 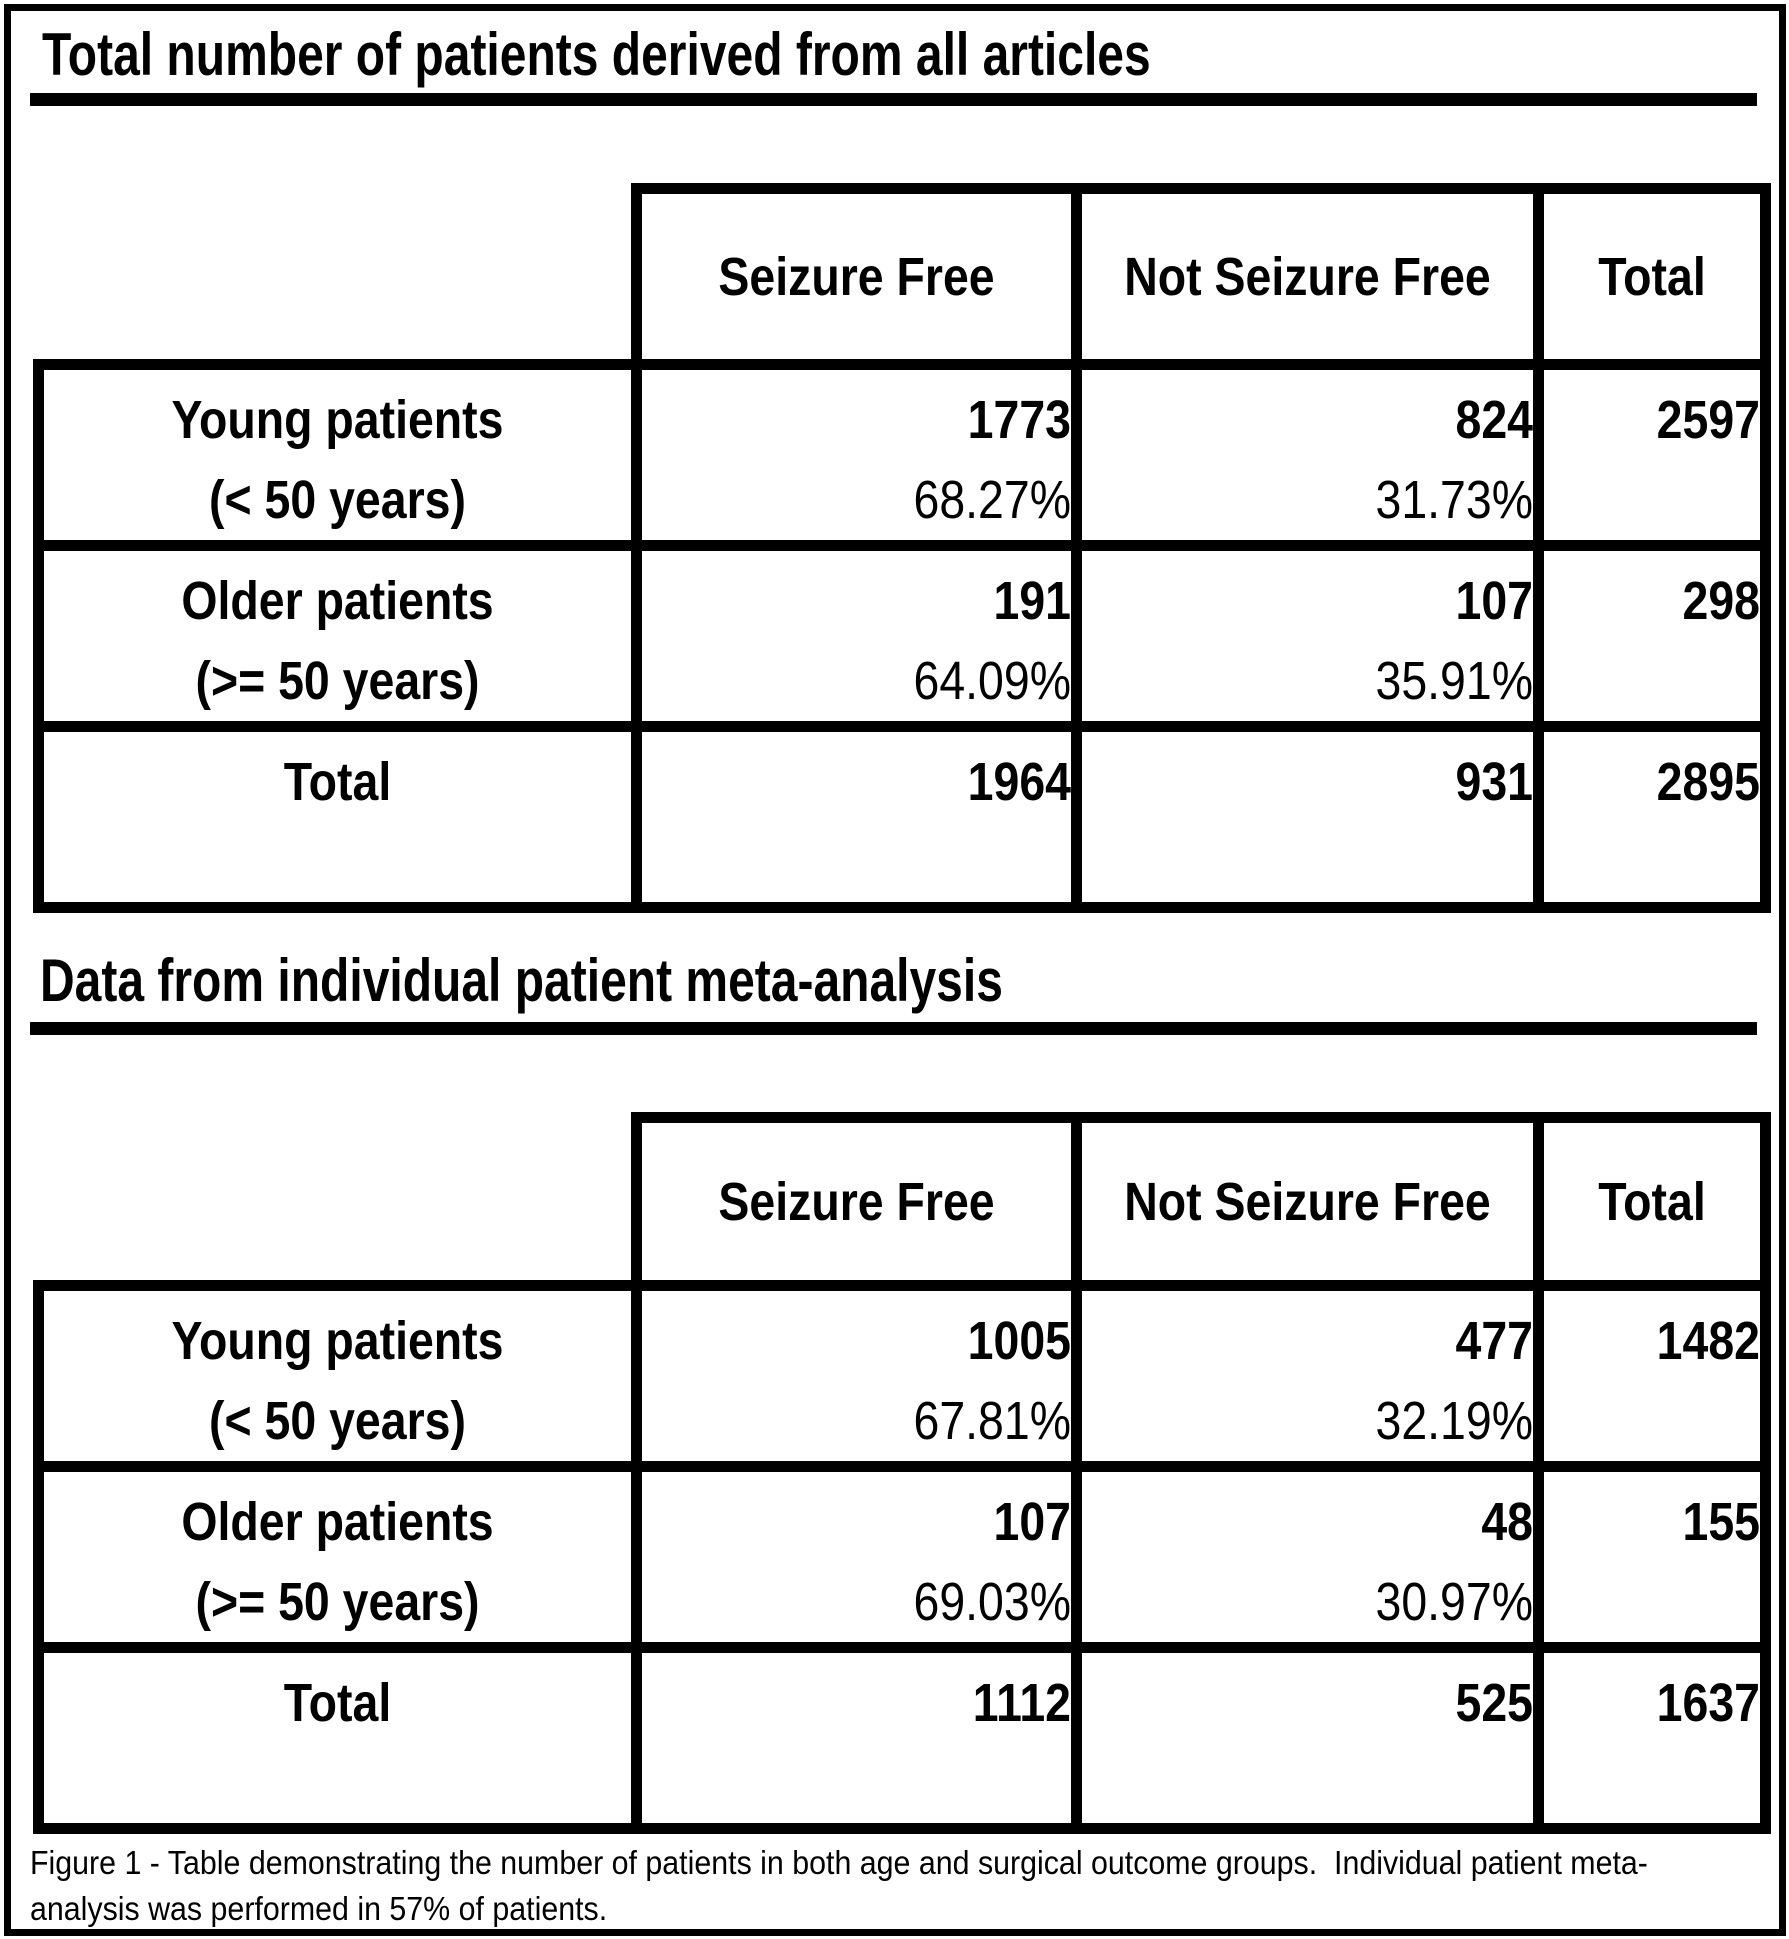 I want to click on seizure-free-cell: 1005 67.81%, so click(x=856, y=1376).